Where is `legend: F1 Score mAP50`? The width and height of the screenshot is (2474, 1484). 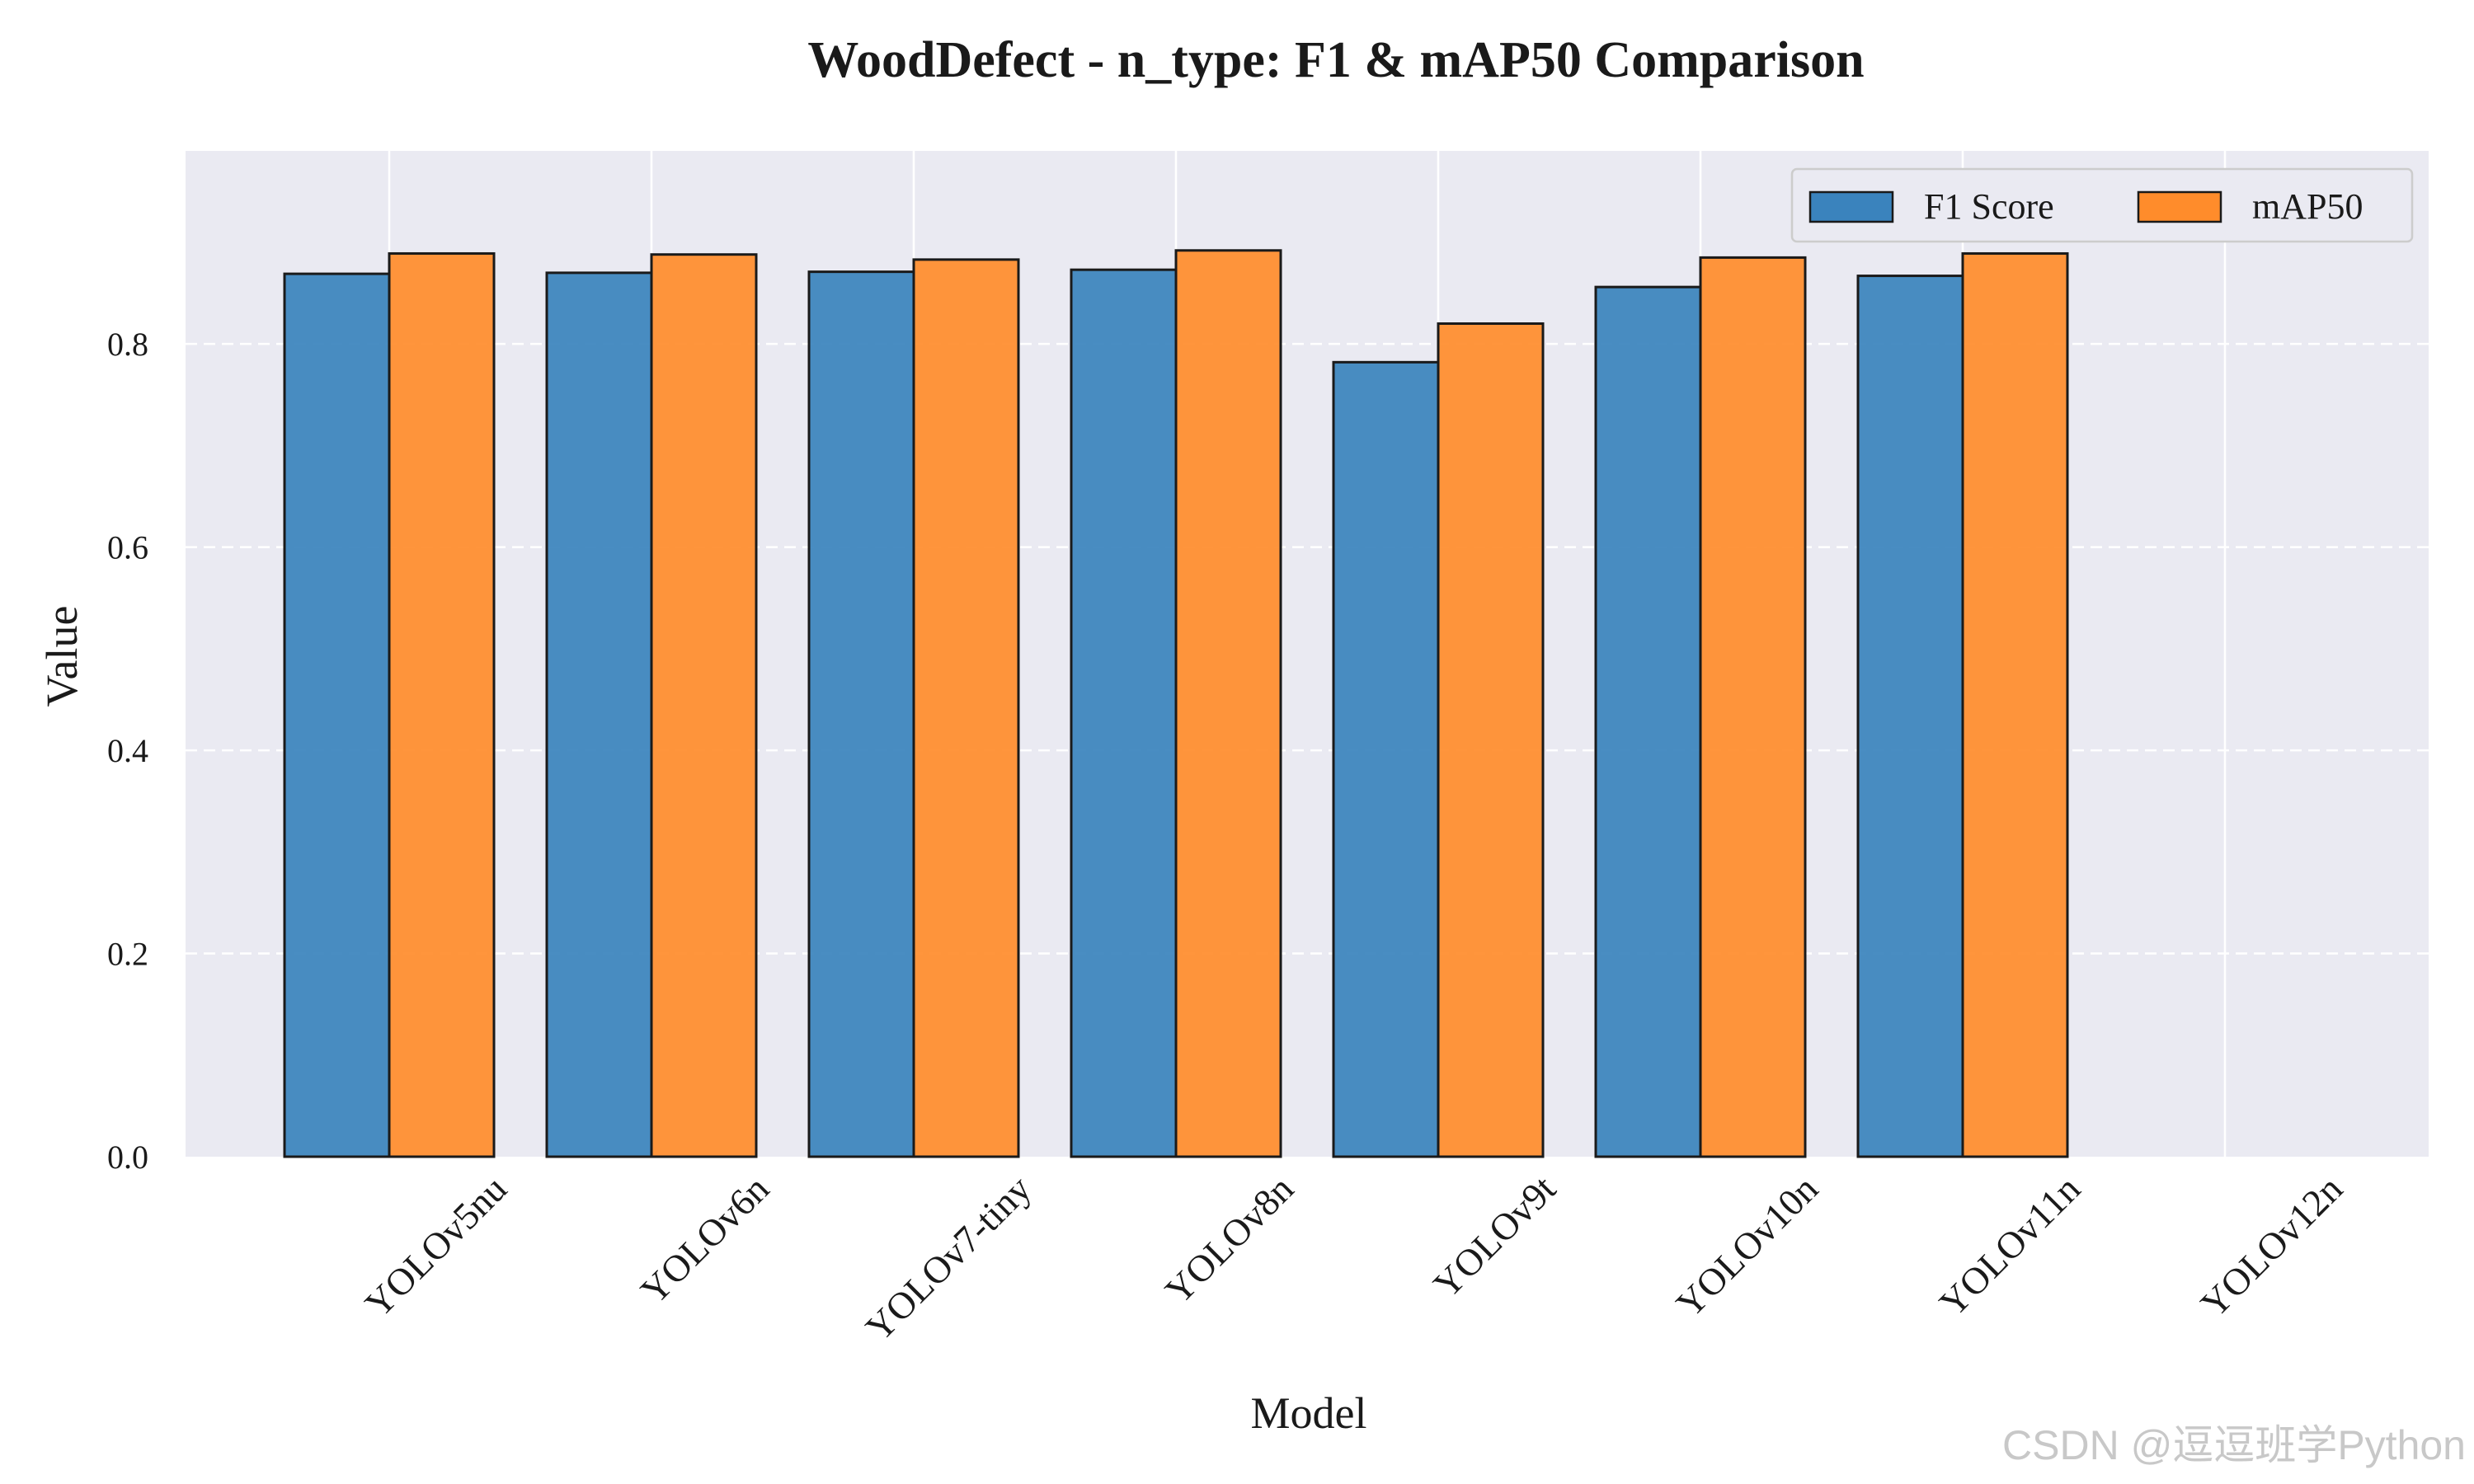 legend: F1 Score mAP50 is located at coordinates (2102, 205).